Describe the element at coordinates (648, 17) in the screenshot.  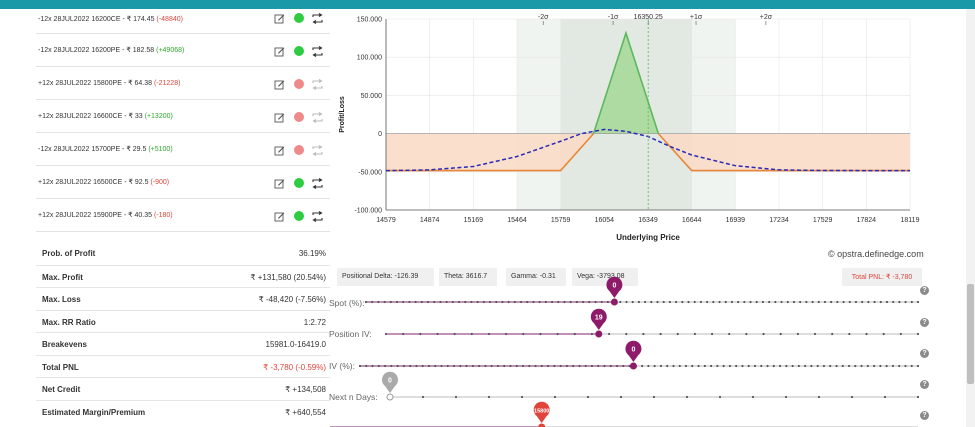
I see `sigma-label: 16350.25` at that location.